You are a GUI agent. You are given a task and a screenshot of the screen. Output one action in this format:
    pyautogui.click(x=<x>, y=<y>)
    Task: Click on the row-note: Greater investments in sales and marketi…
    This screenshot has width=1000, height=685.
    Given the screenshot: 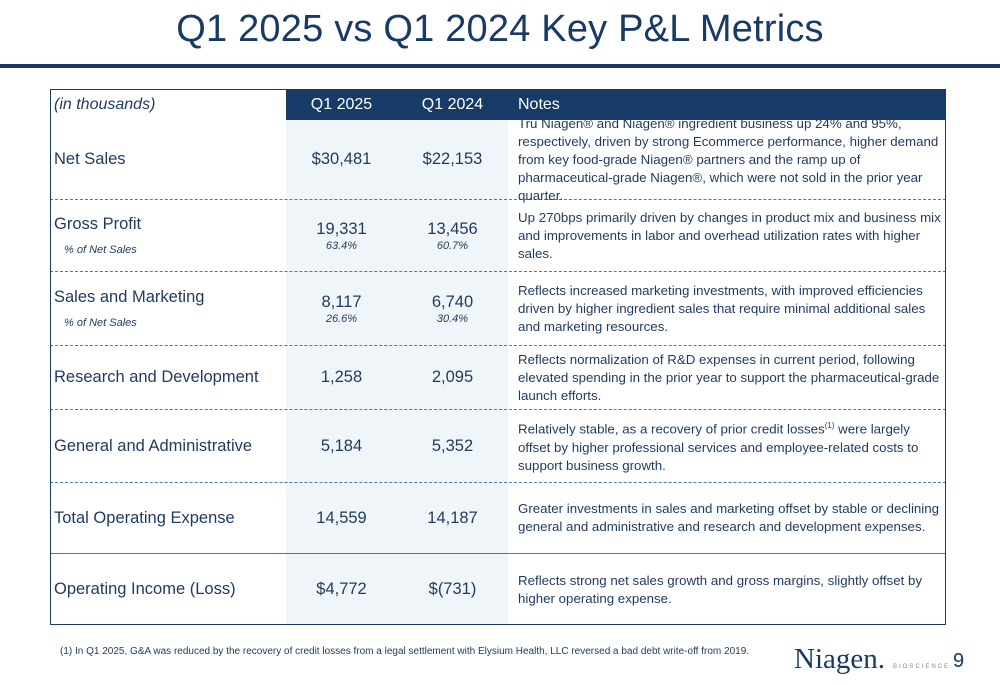 What is the action you would take?
    pyautogui.click(x=729, y=517)
    